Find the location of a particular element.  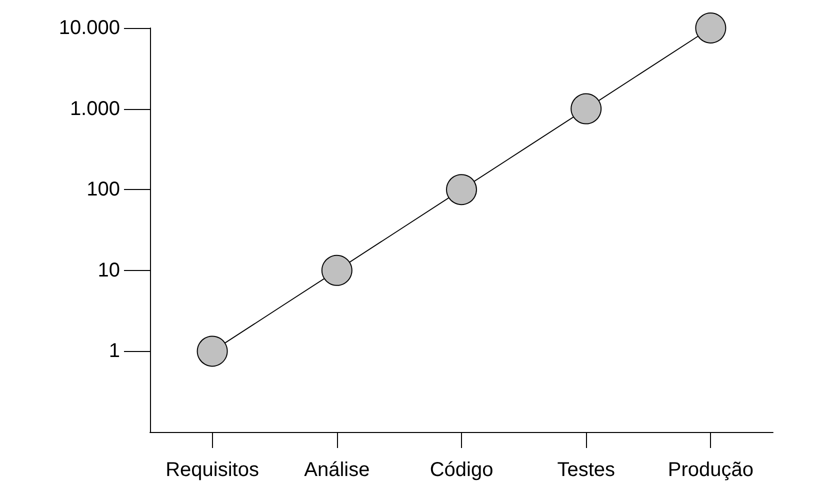

y-tick-label: 1 is located at coordinates (114, 351).